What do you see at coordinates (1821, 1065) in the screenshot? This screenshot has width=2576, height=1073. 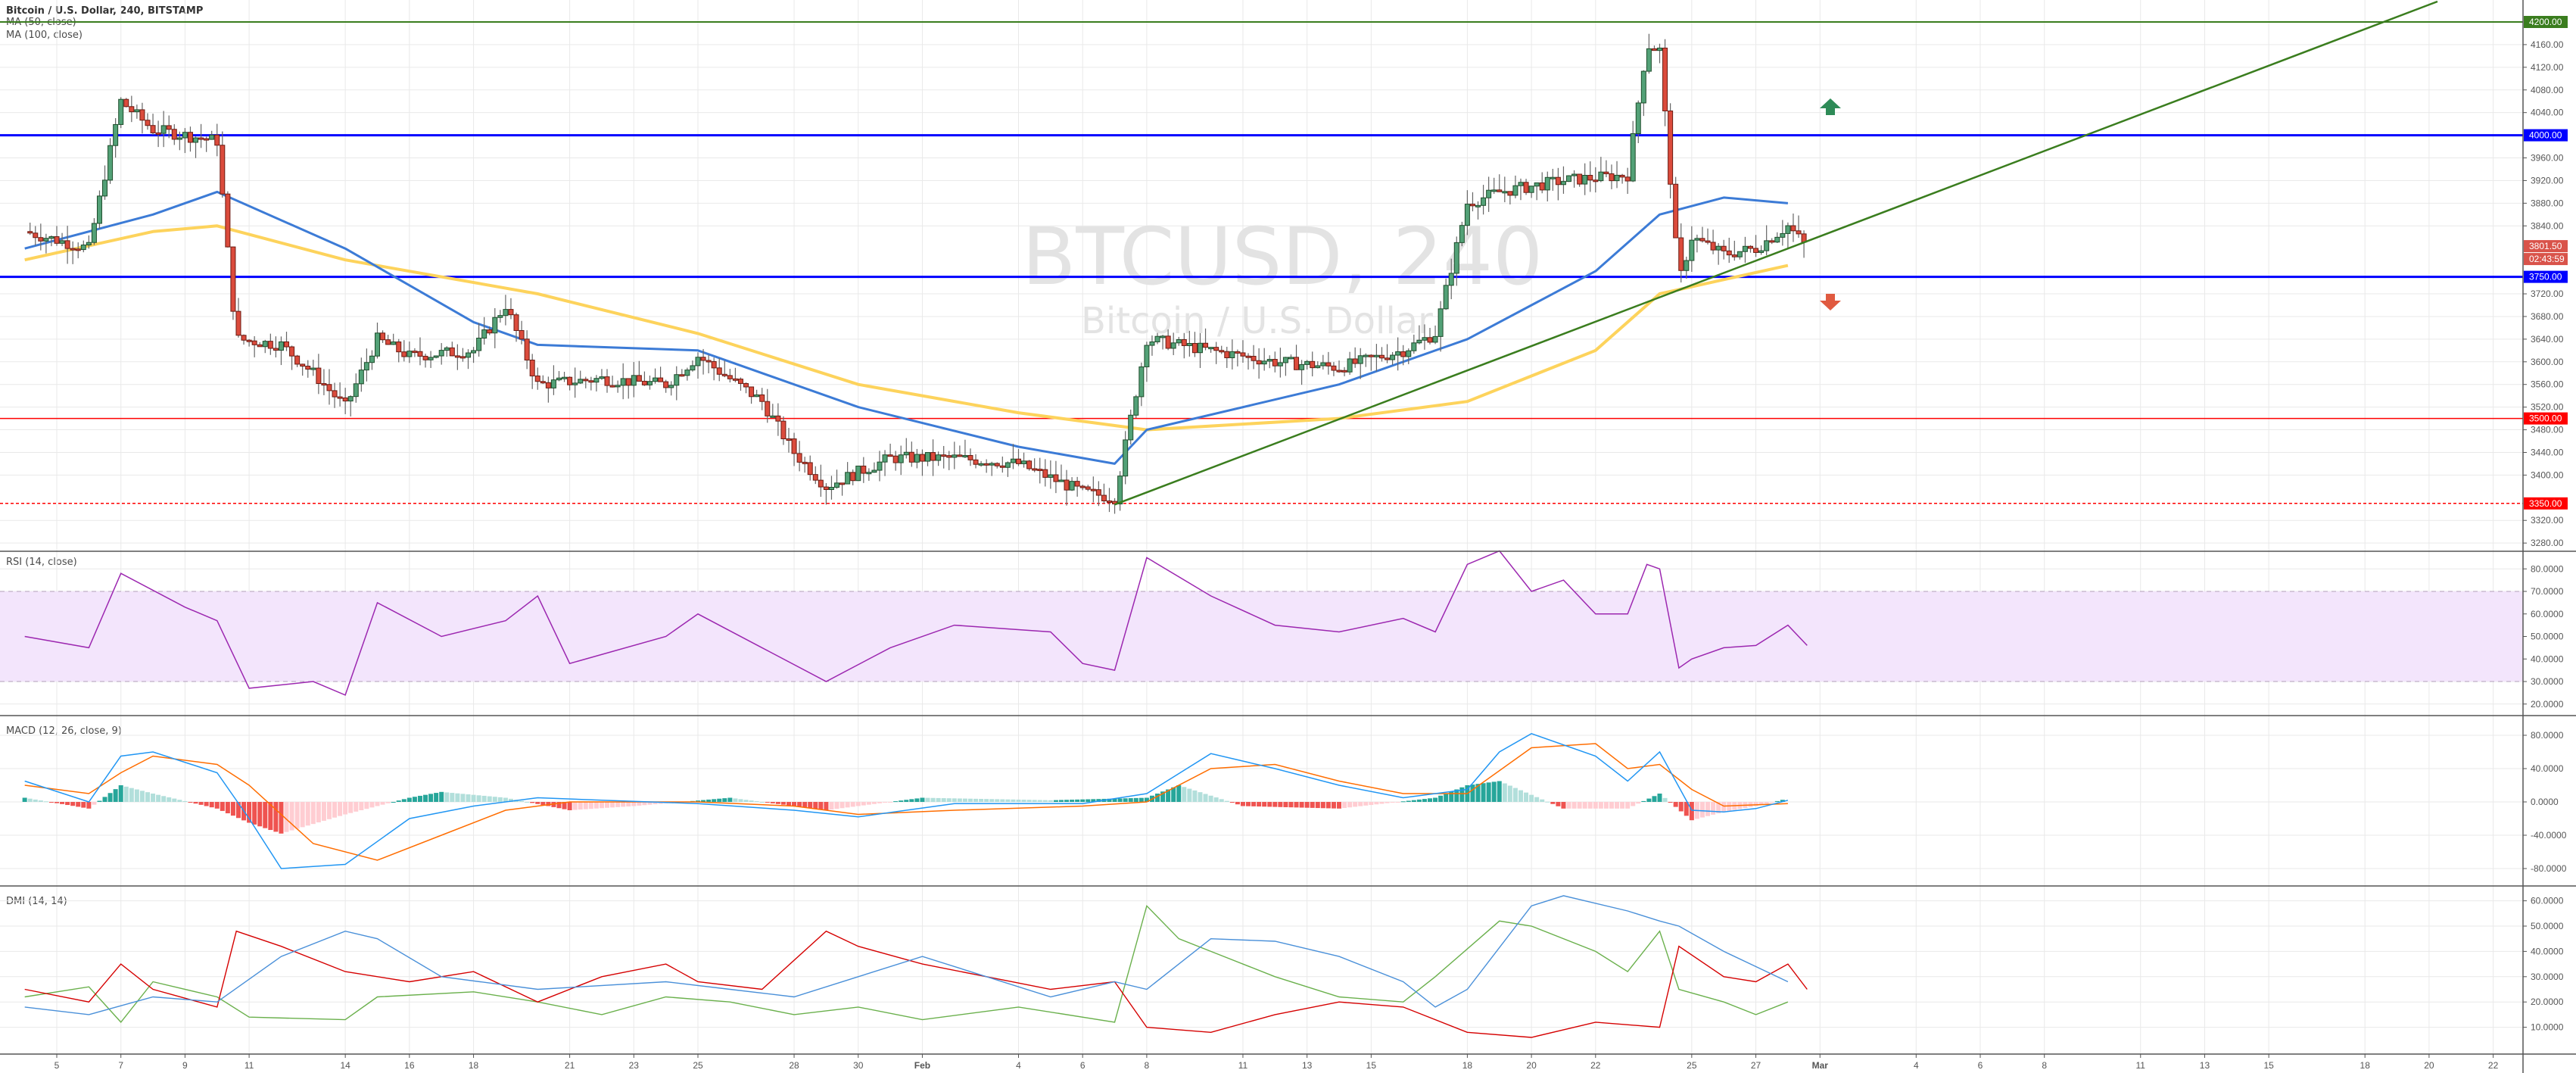 I see `svg-text: Mar` at bounding box center [1821, 1065].